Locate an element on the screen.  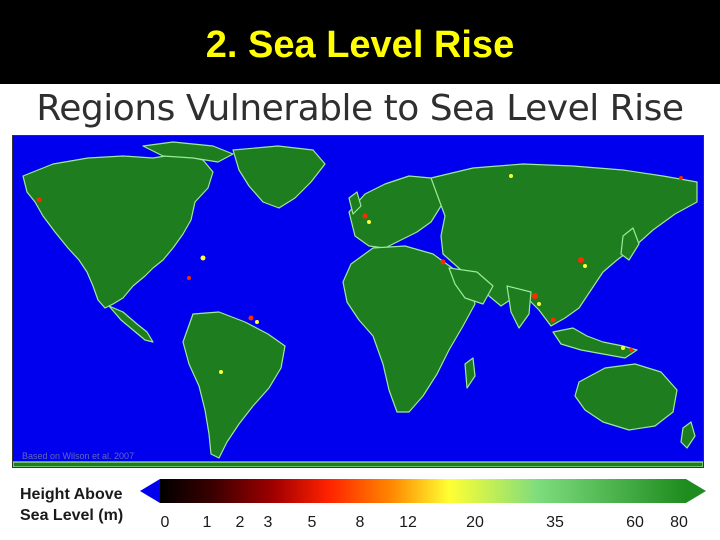
legend-gradient is located at coordinates (423, 491).